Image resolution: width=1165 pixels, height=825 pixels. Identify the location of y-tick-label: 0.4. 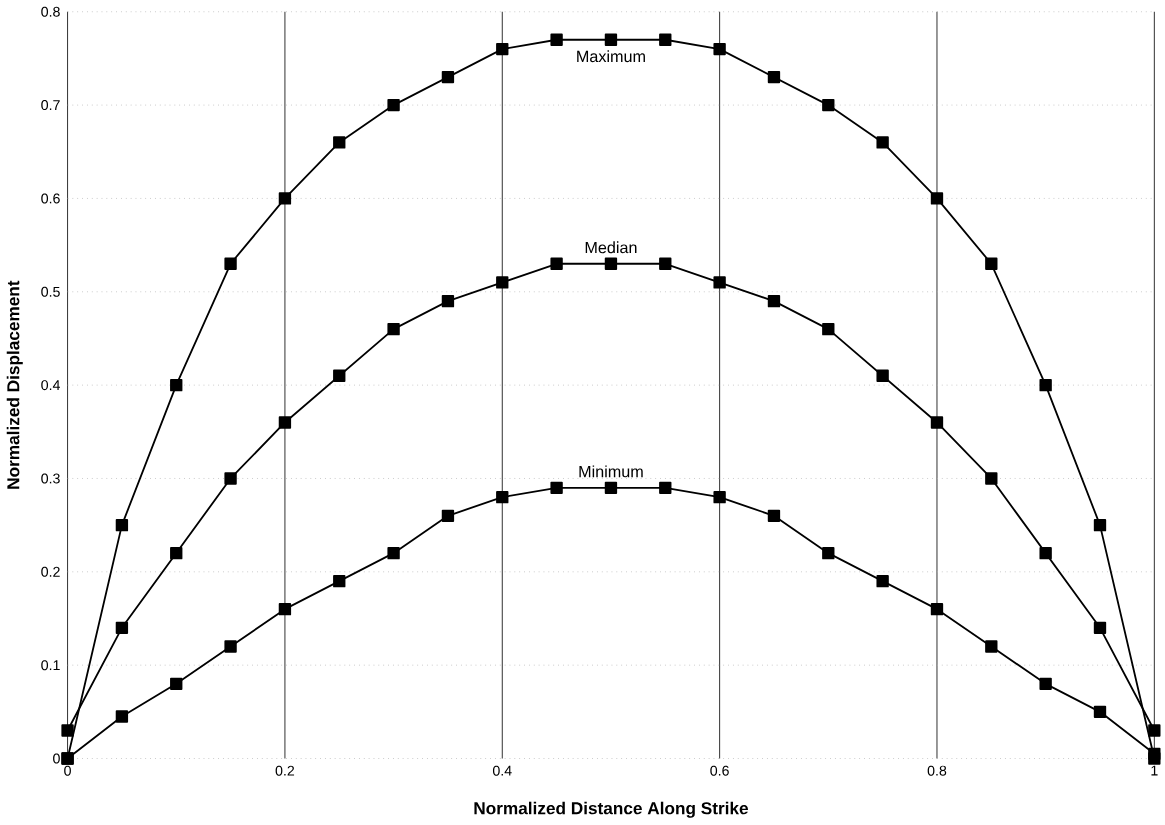
(50, 385).